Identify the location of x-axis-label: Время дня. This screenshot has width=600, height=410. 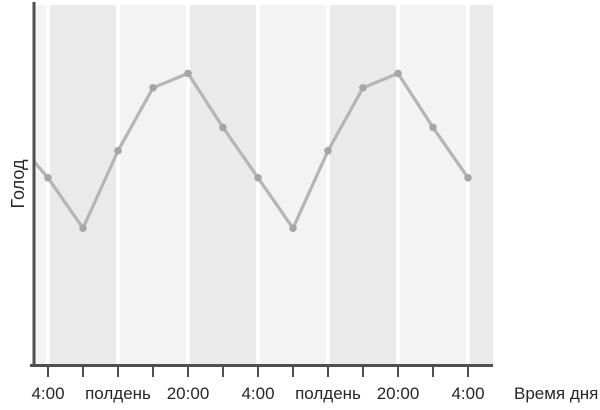
(556, 393).